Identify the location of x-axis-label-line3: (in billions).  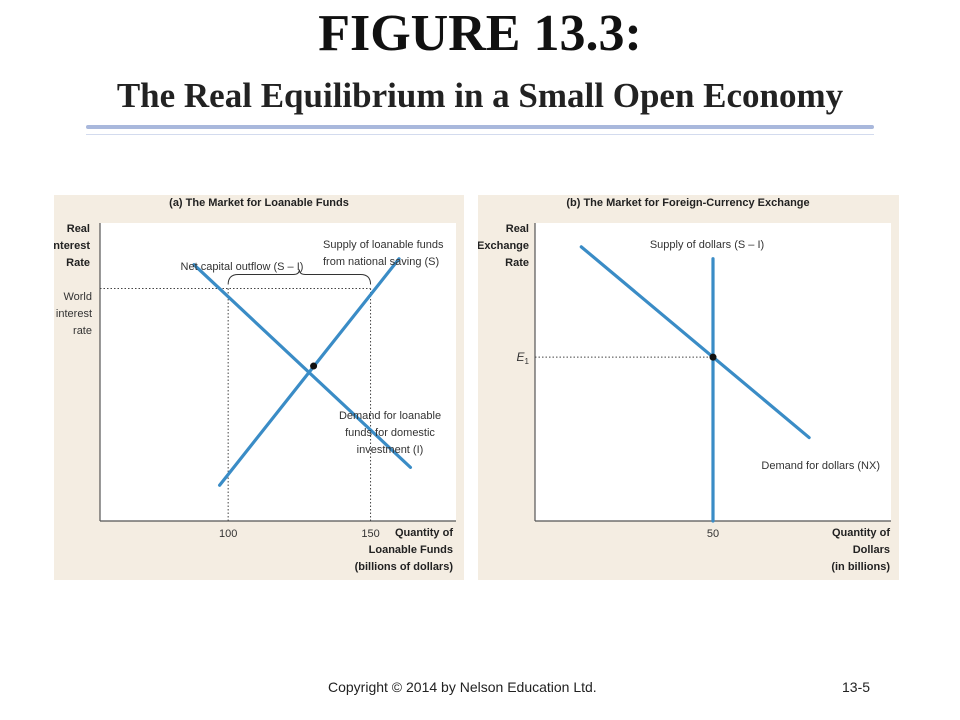
(860, 567).